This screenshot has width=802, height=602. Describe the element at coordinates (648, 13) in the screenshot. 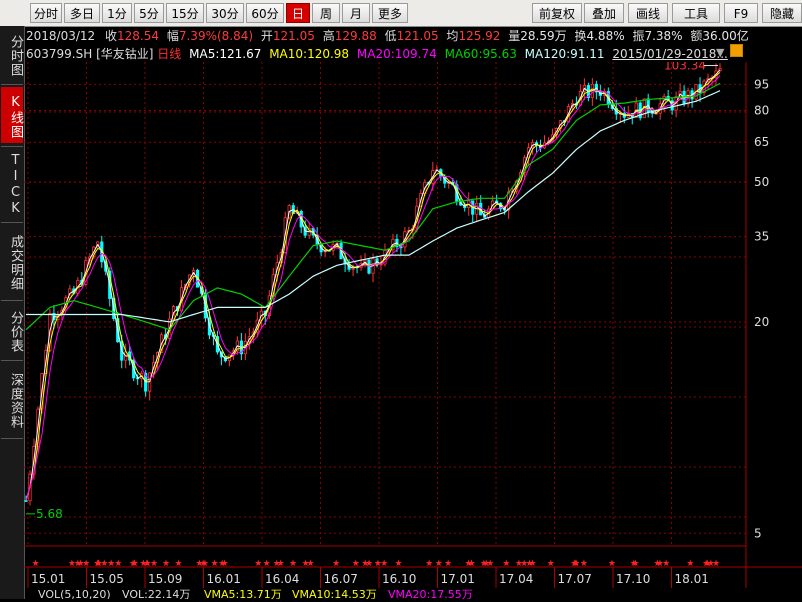

I see `toolbar-button: 画线` at that location.